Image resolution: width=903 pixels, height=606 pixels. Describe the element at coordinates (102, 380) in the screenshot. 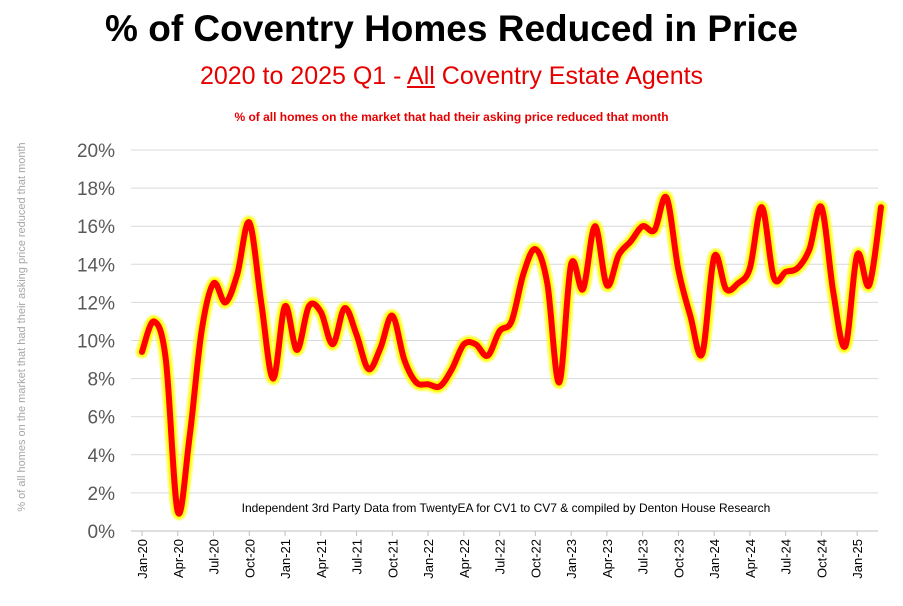

I see `y-tick-label: 8%` at that location.